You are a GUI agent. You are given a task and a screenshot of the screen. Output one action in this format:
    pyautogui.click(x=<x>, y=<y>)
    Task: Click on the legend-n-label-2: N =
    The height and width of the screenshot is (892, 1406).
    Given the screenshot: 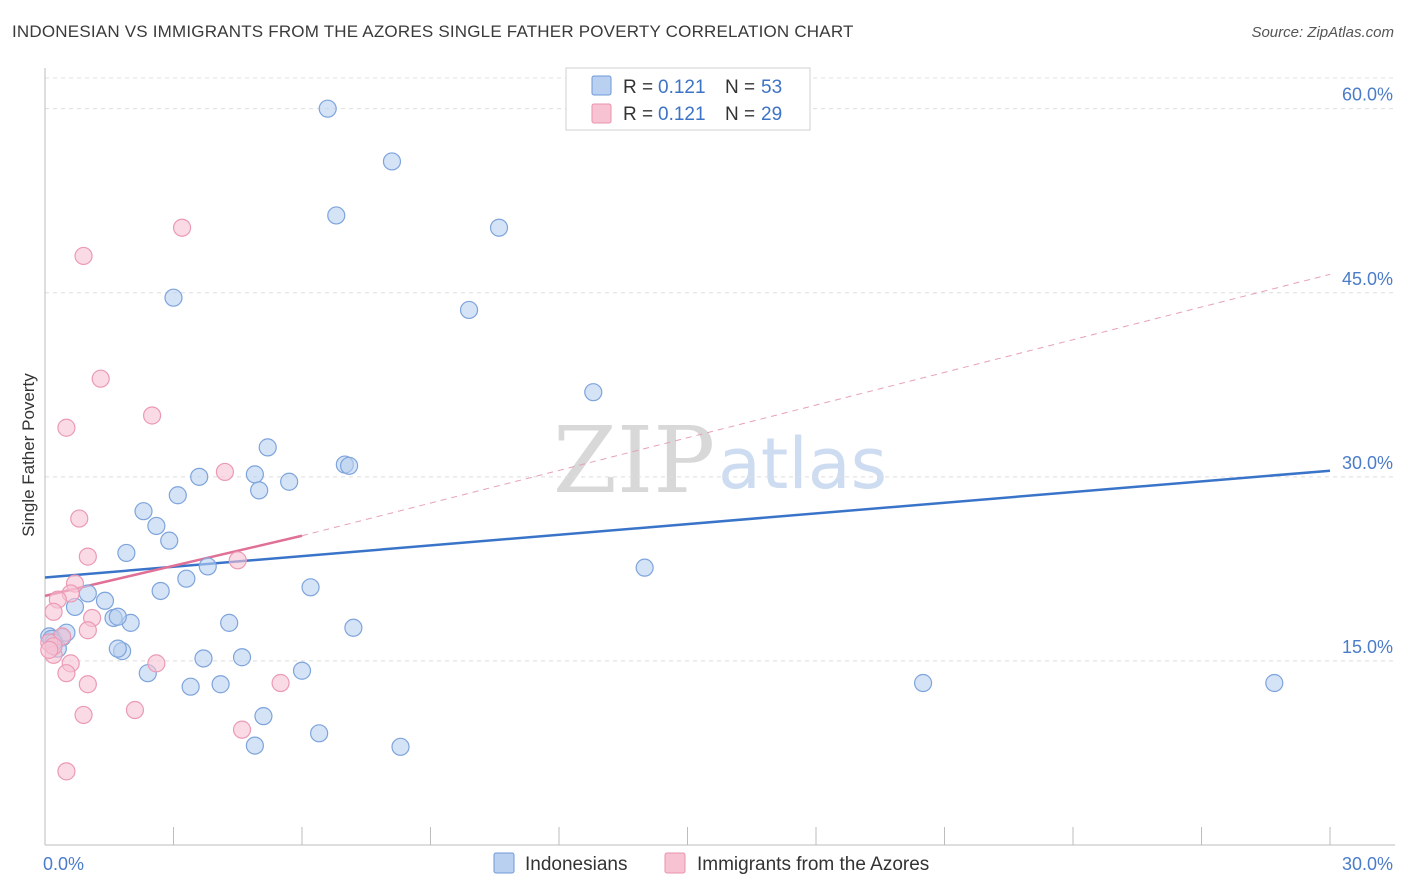 What is the action you would take?
    pyautogui.click(x=740, y=114)
    